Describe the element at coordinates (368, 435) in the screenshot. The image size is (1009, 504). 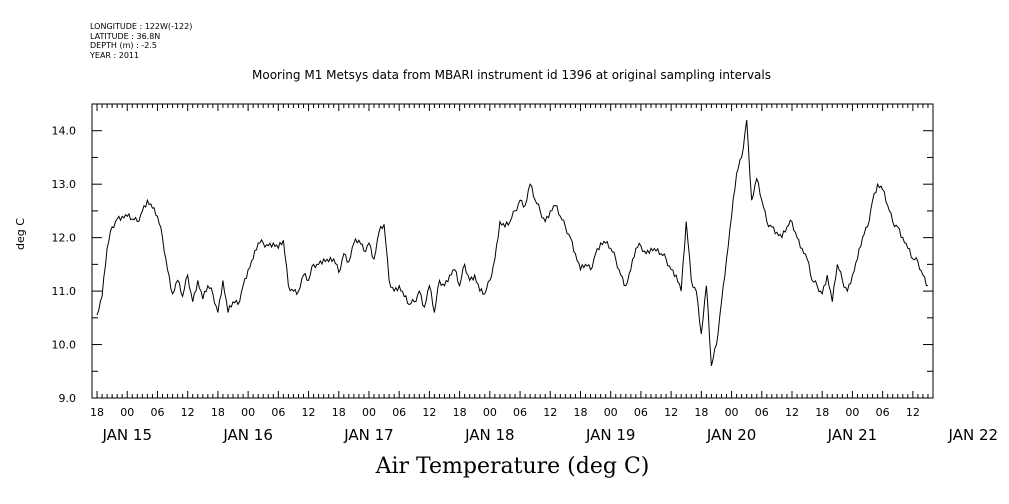
I see `x-day-label: JAN 17` at that location.